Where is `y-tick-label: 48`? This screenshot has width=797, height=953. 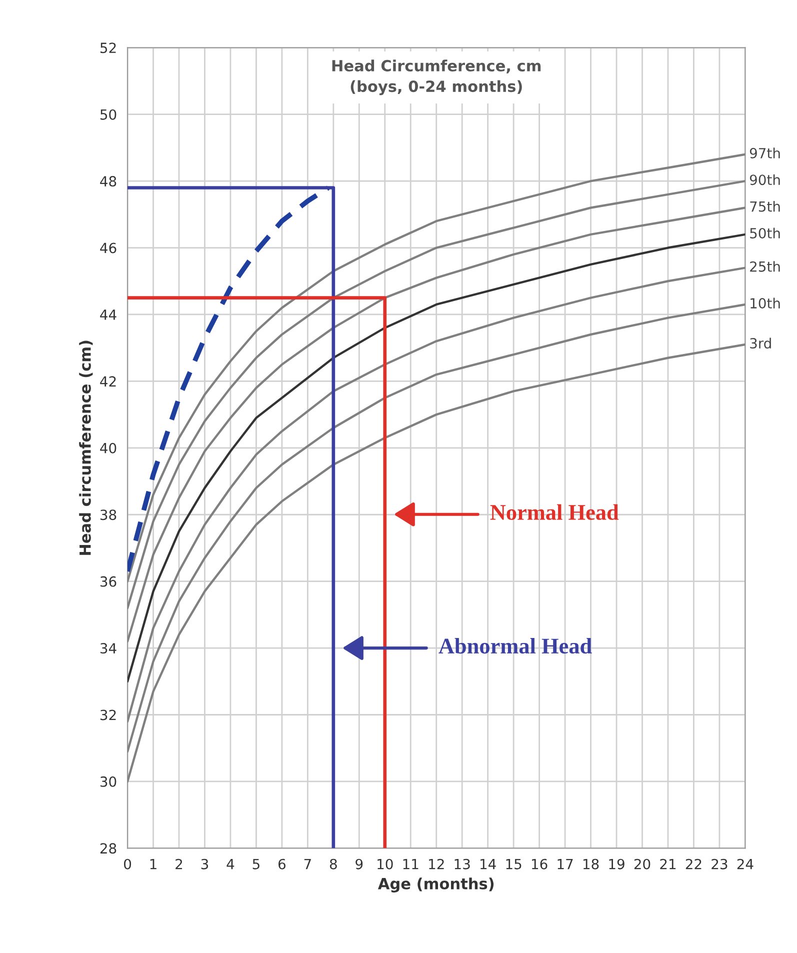 y-tick-label: 48 is located at coordinates (108, 181).